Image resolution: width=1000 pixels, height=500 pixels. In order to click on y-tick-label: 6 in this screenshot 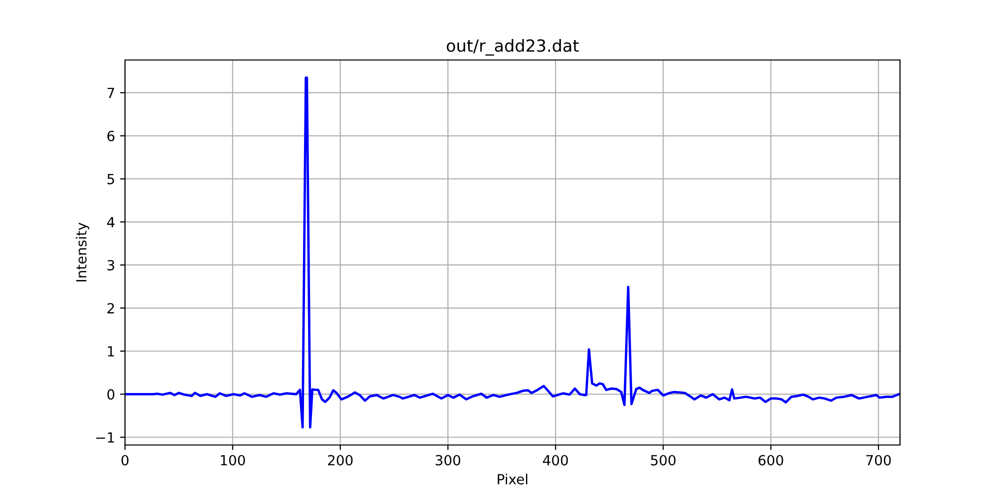, I will do `click(110, 136)`.